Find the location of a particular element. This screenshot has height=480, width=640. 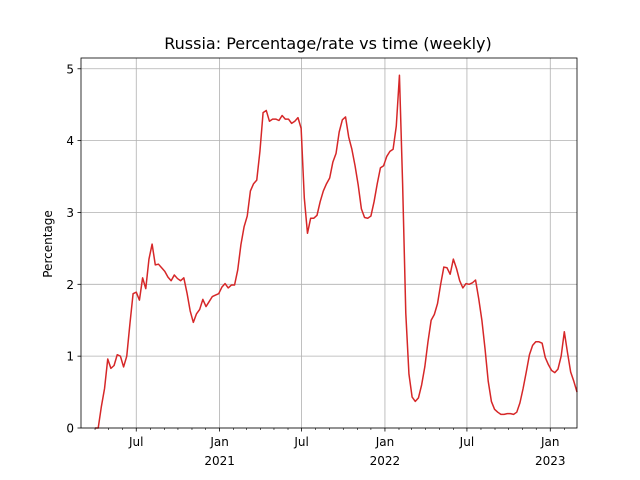

y-tick-label: 1 is located at coordinates (70, 357).